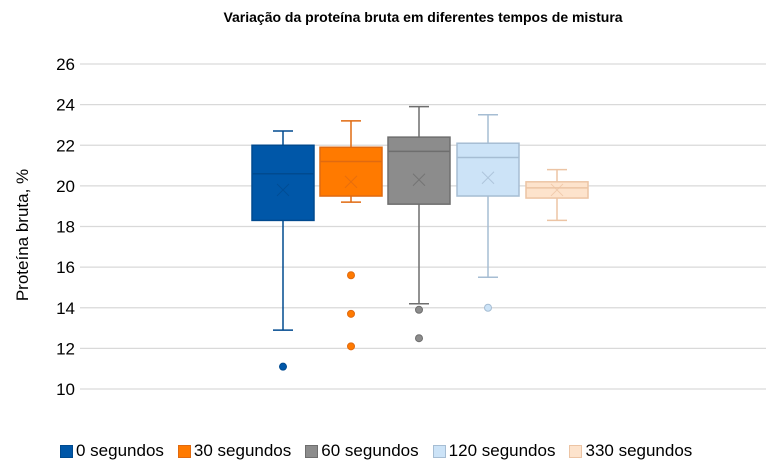  Describe the element at coordinates (502, 450) in the screenshot. I see `legend-label: 120 segundos` at that location.